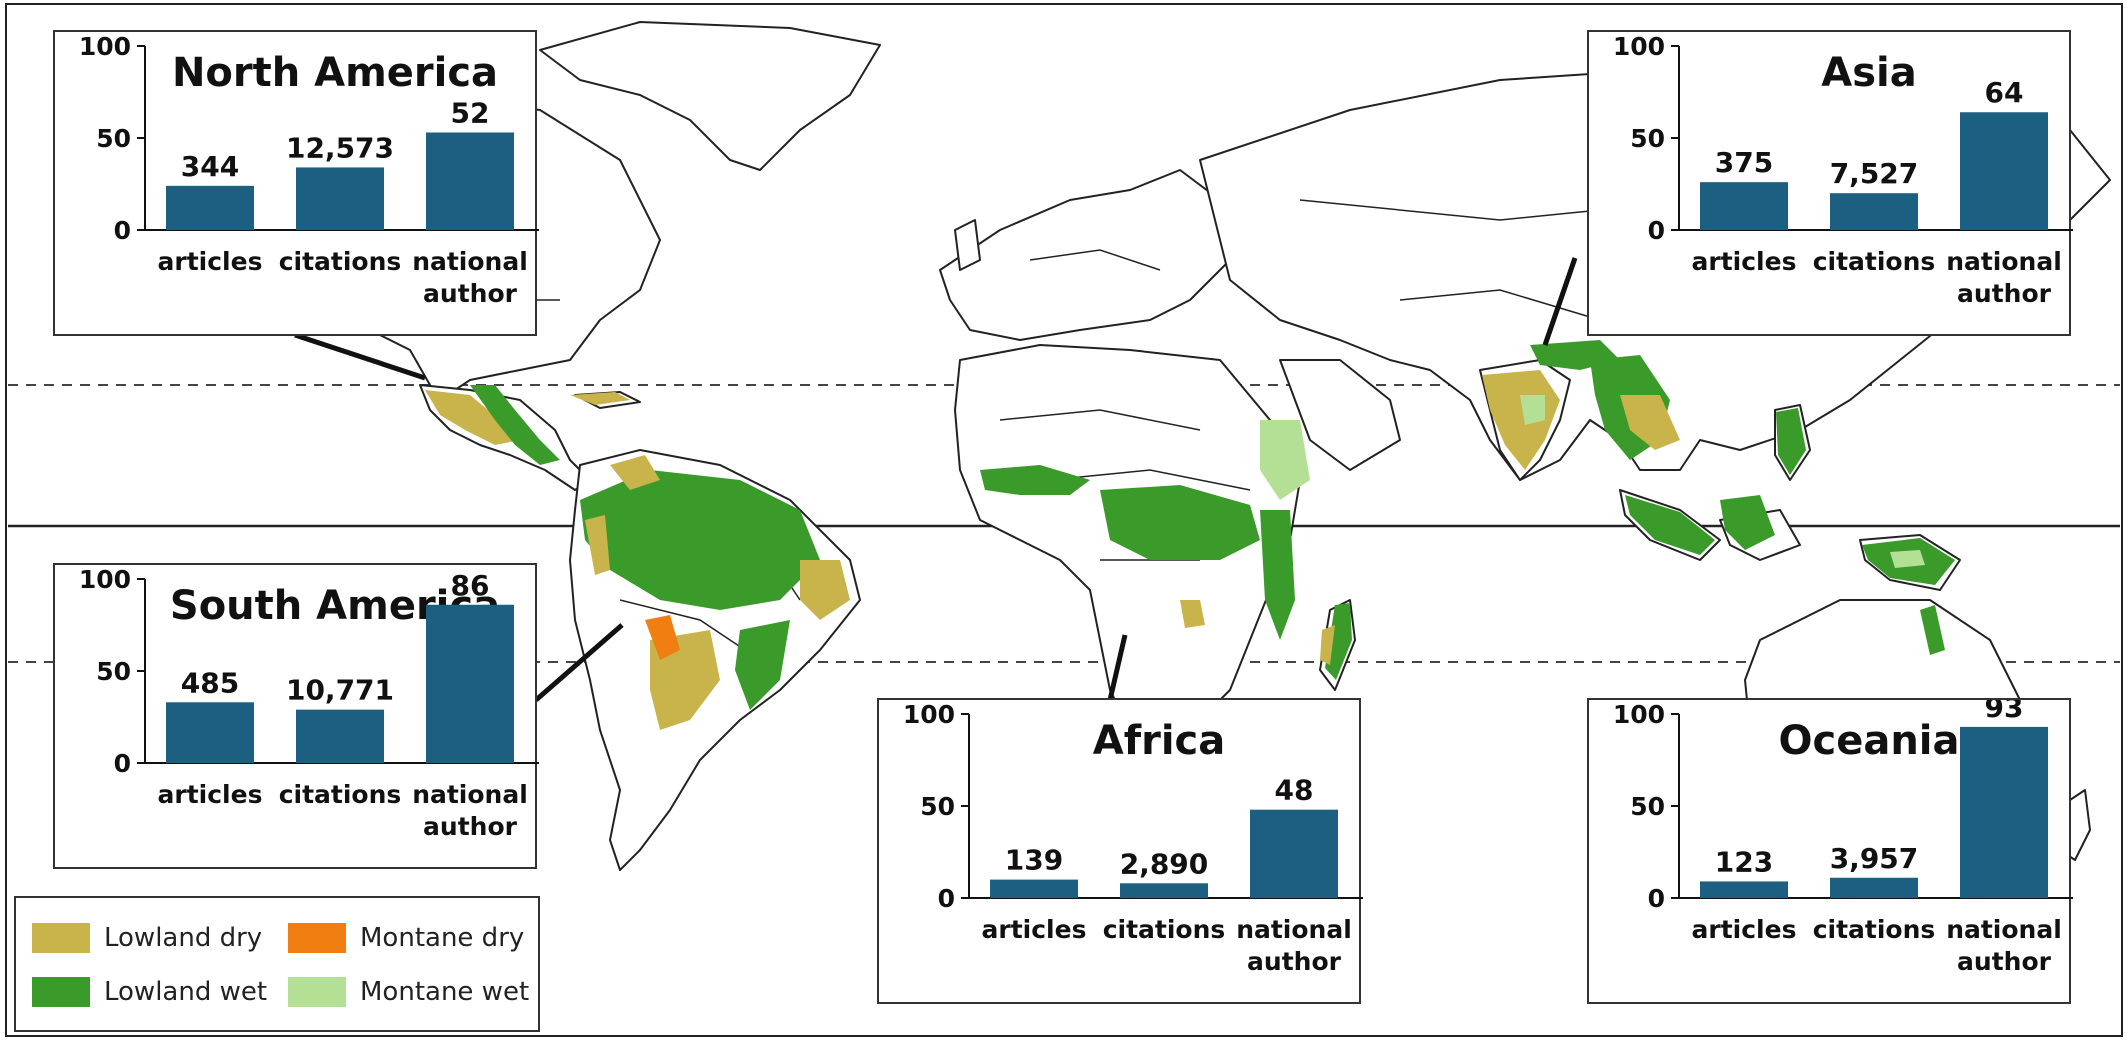 The image size is (2128, 1041). What do you see at coordinates (1744, 861) in the screenshot?
I see `data-label-articles: 123` at bounding box center [1744, 861].